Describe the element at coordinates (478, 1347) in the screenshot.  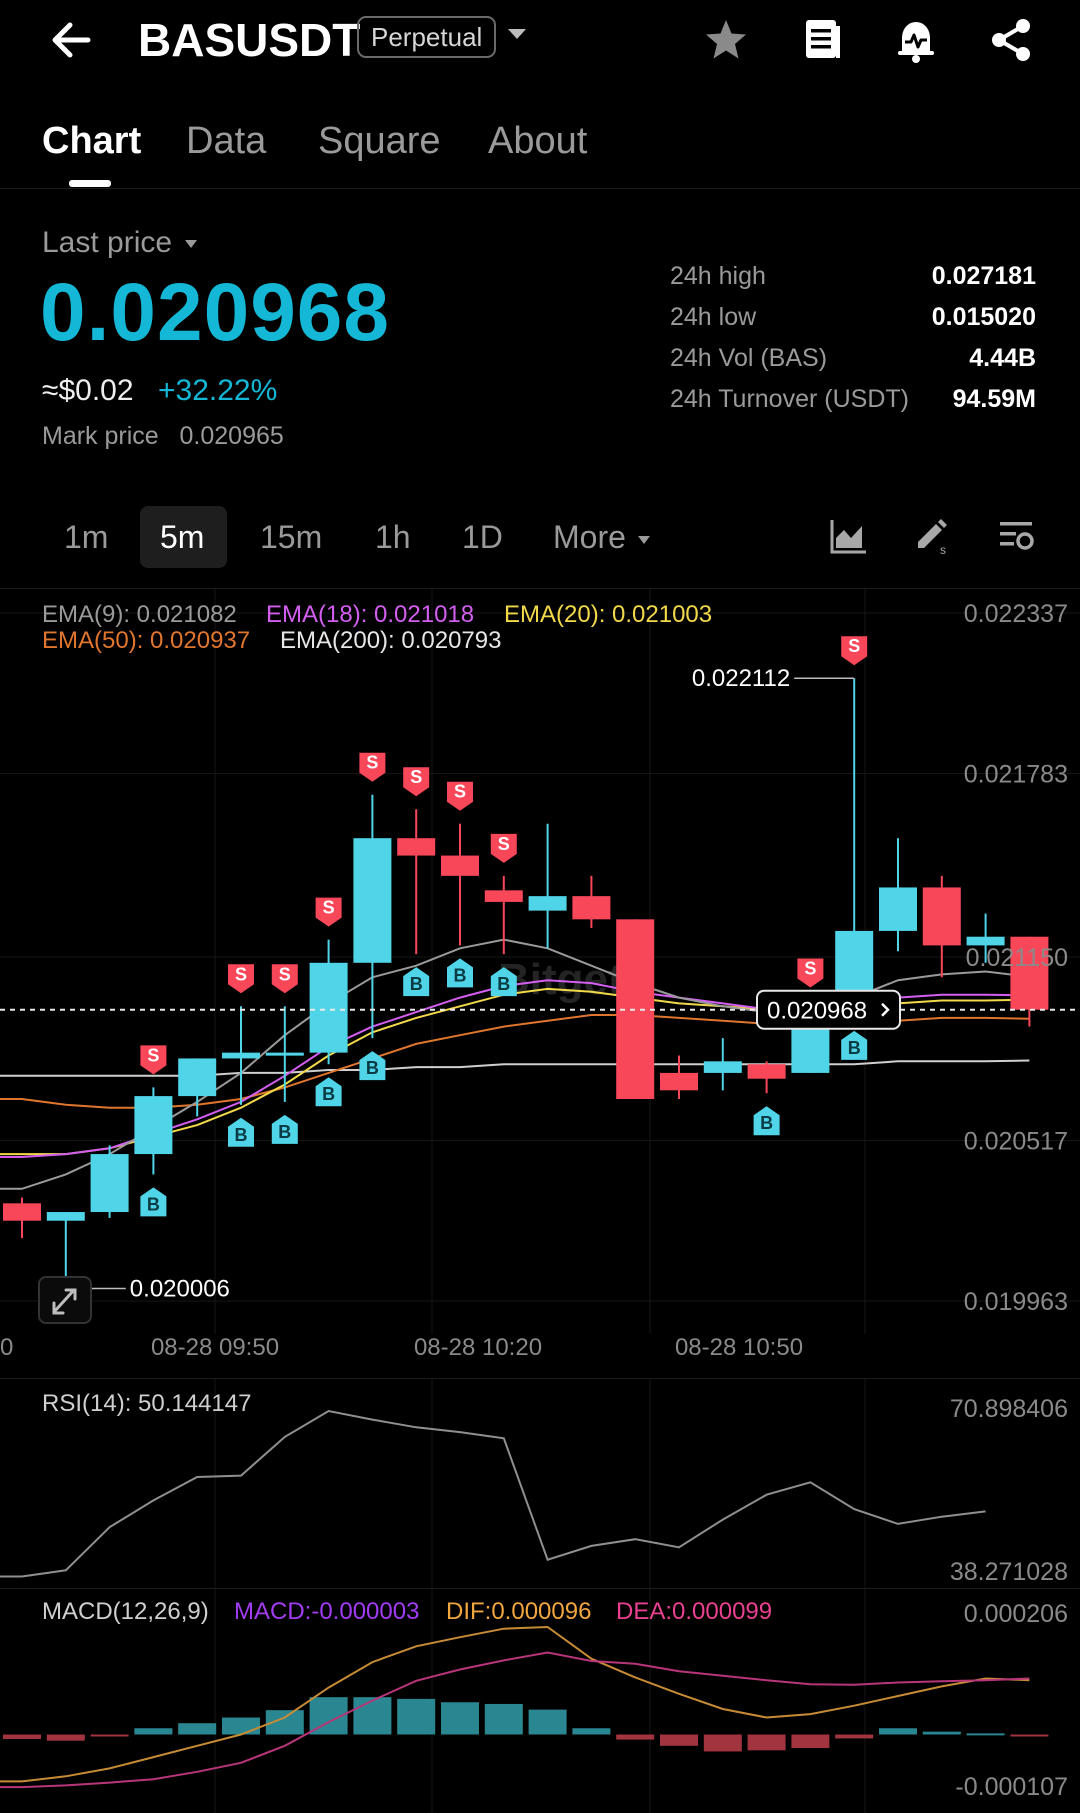
I see `x-tick-label: 08-28 10:20` at that location.